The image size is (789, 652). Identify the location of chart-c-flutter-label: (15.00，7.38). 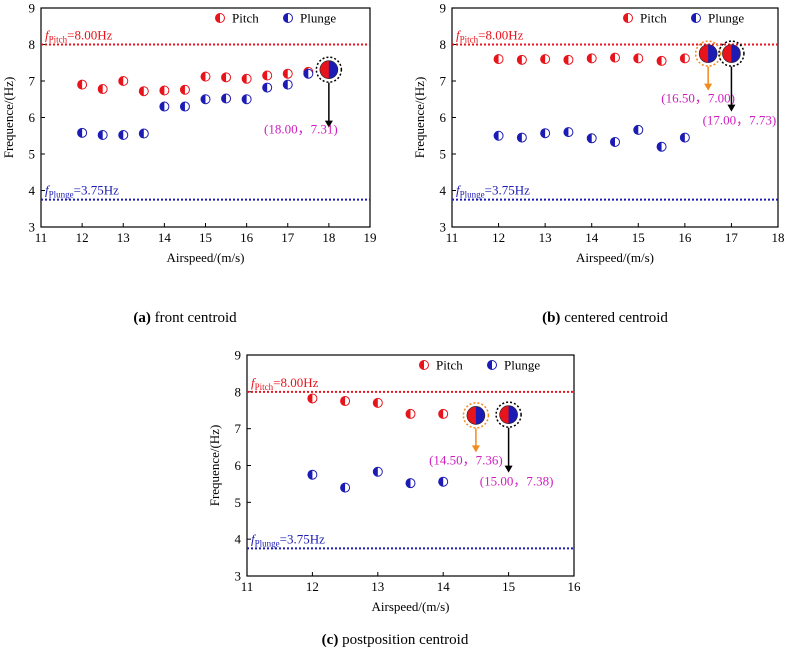
(517, 481).